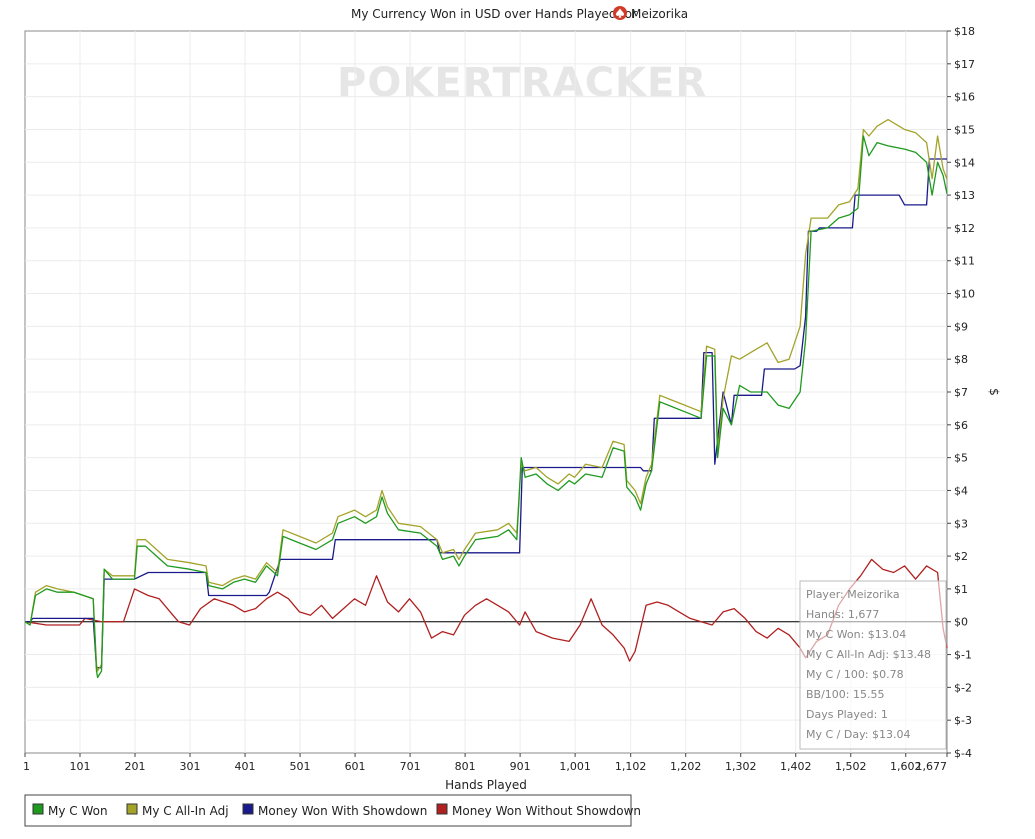  I want to click on x-tick-label: 501, so click(300, 766).